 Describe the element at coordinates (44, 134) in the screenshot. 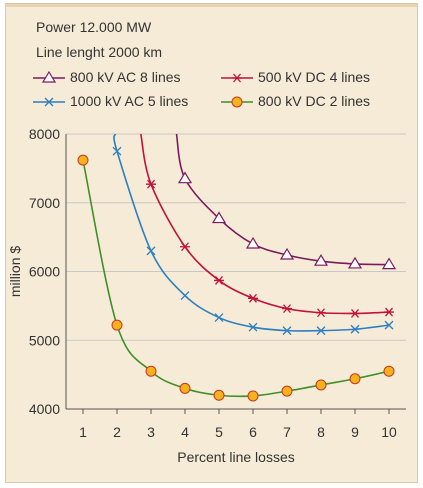

I see `y-tick-label-8000: 8000` at that location.